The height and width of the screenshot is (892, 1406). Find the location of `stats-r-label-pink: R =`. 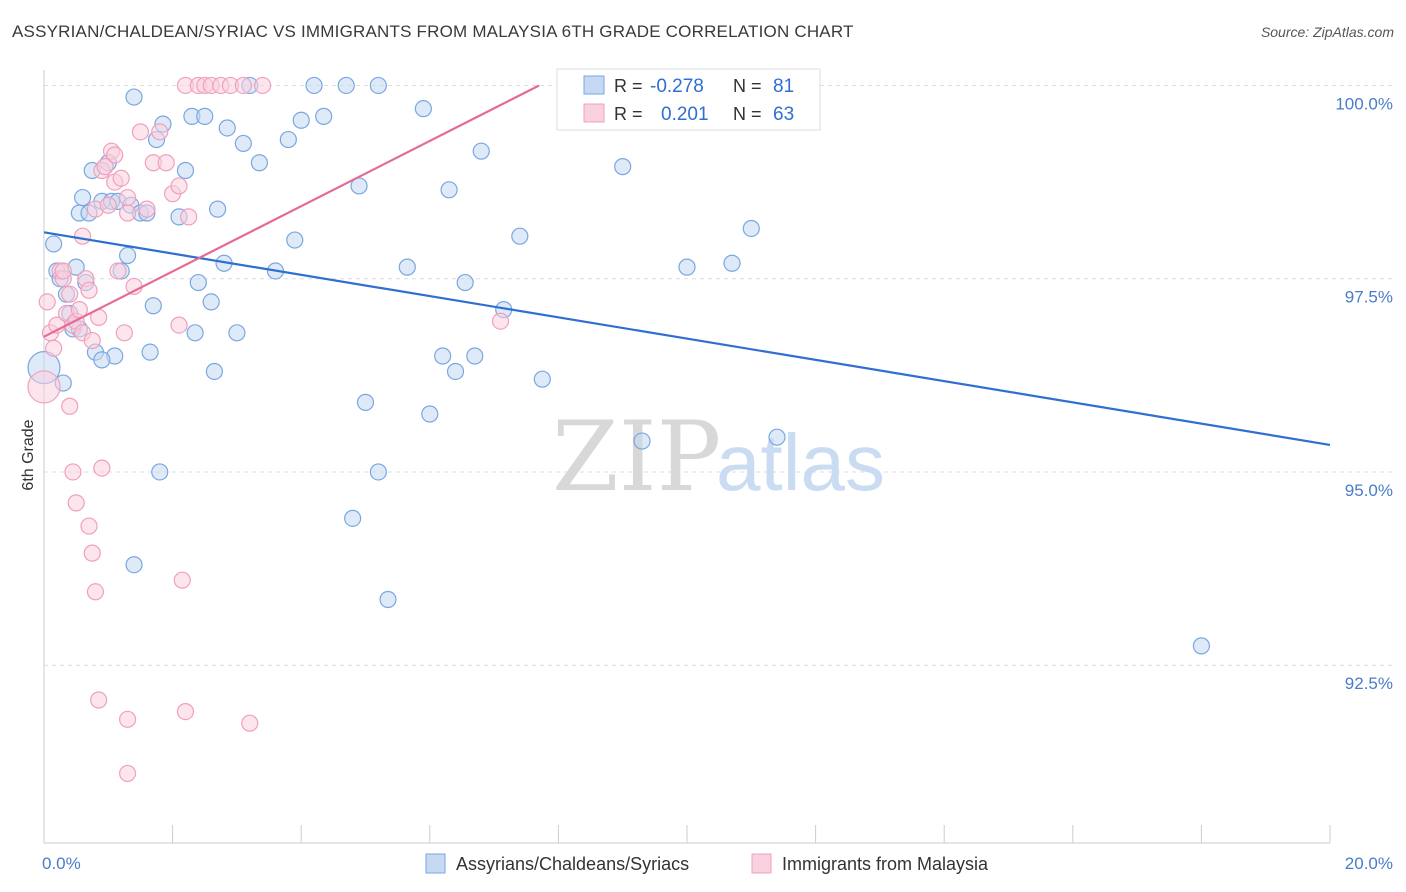

stats-r-label-pink: R = is located at coordinates (628, 114).